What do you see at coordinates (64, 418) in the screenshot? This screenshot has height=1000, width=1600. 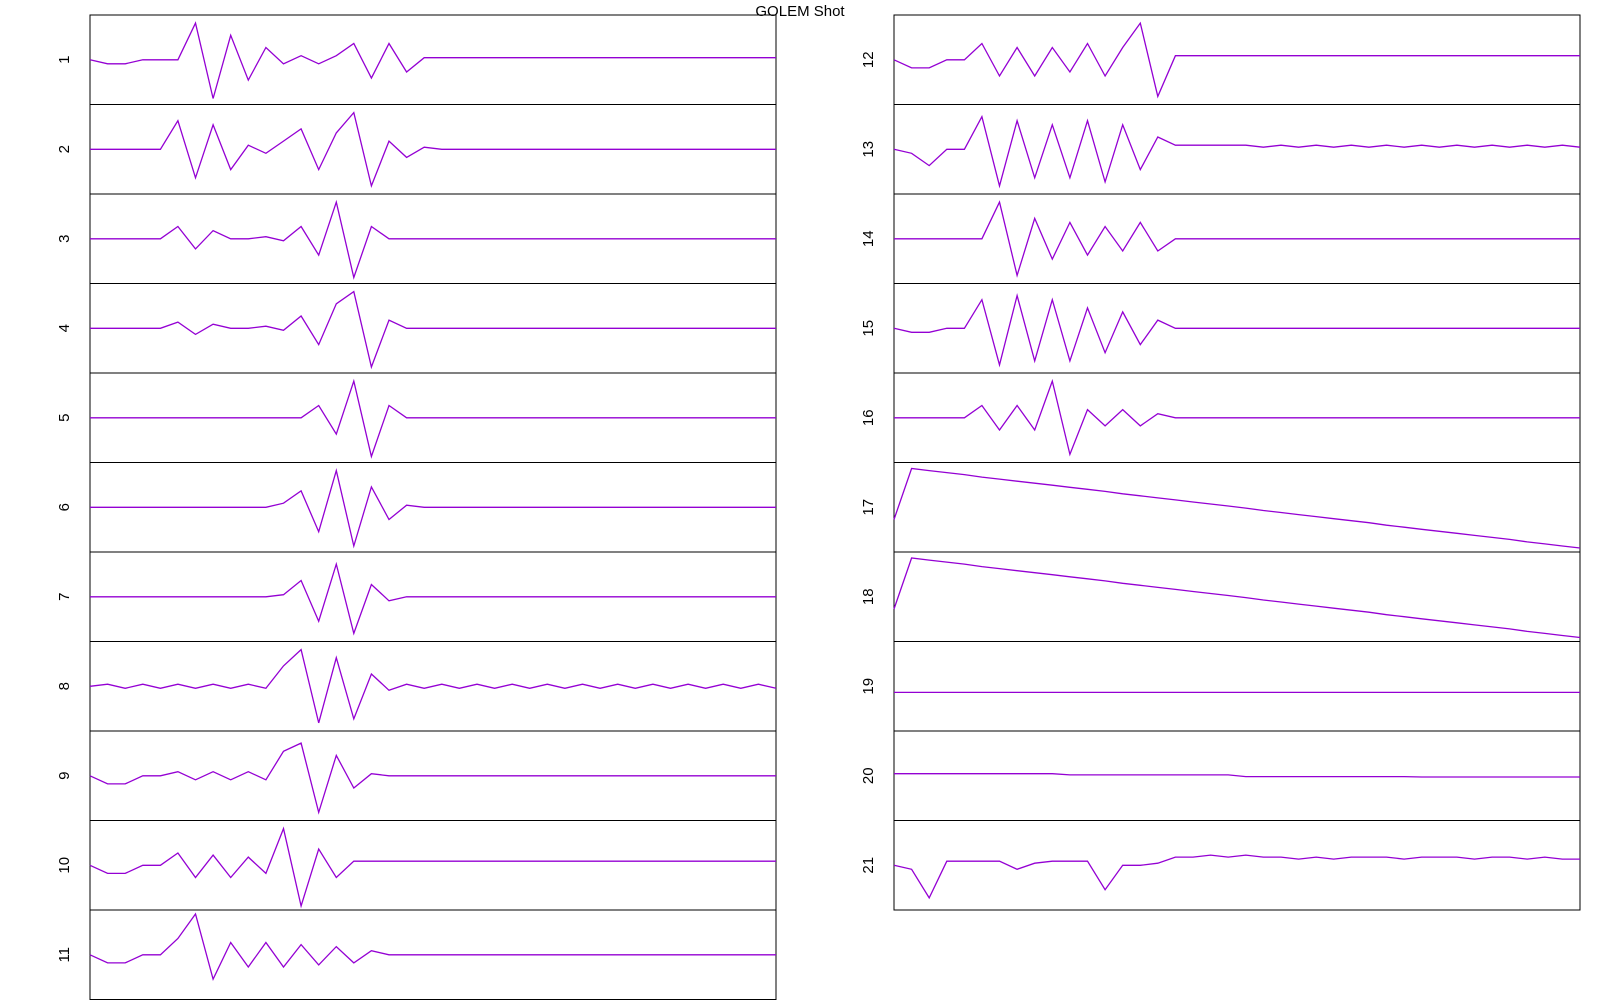 I see `panel-label: 5` at bounding box center [64, 418].